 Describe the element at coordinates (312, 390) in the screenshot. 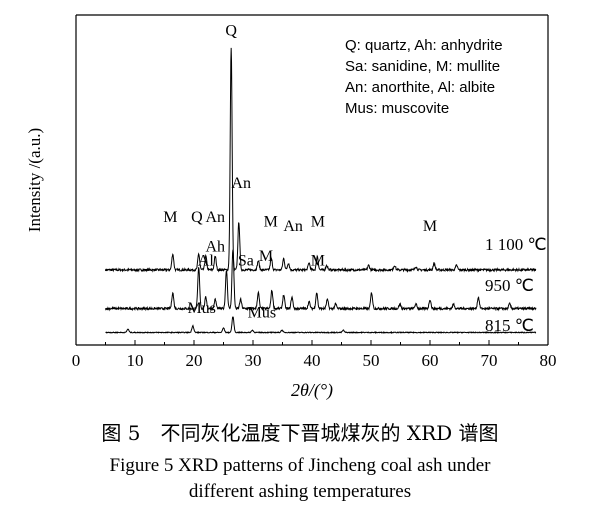

I see `x-axis-label: 2θ/(°)` at that location.